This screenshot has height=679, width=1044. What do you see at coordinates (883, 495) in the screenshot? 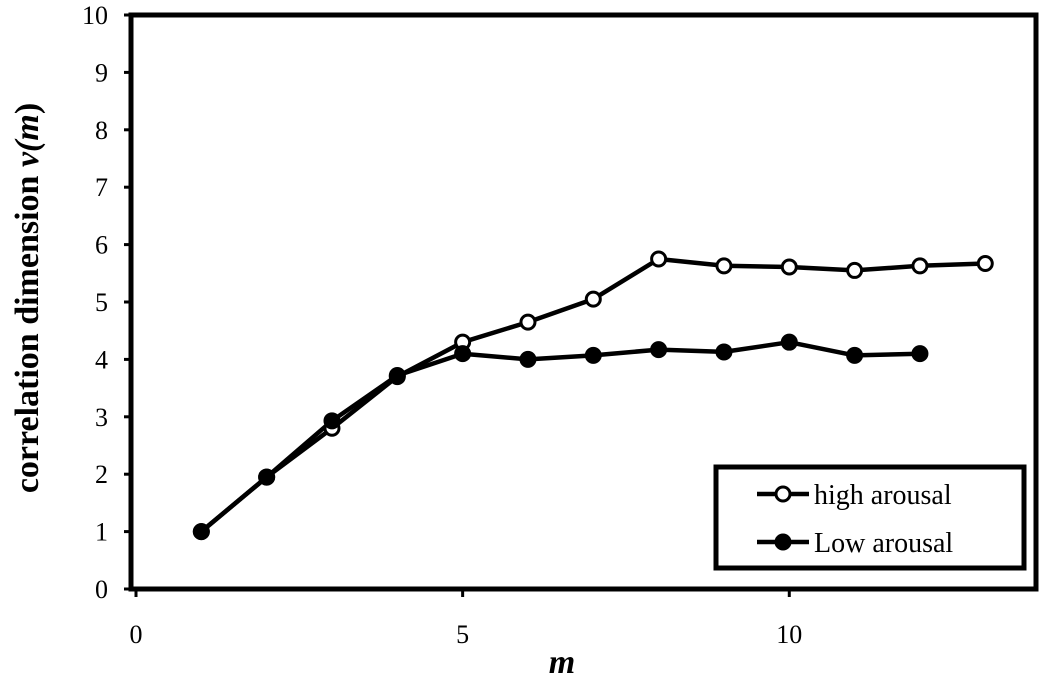
I see `legend-label-high-arousal: high arousal` at bounding box center [883, 495].